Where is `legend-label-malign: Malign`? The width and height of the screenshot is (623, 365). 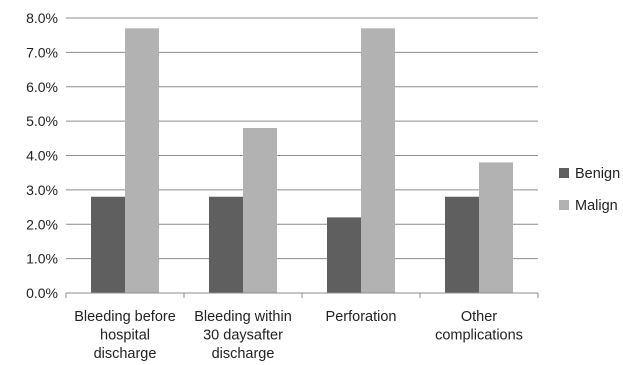
legend-label-malign: Malign is located at coordinates (596, 206).